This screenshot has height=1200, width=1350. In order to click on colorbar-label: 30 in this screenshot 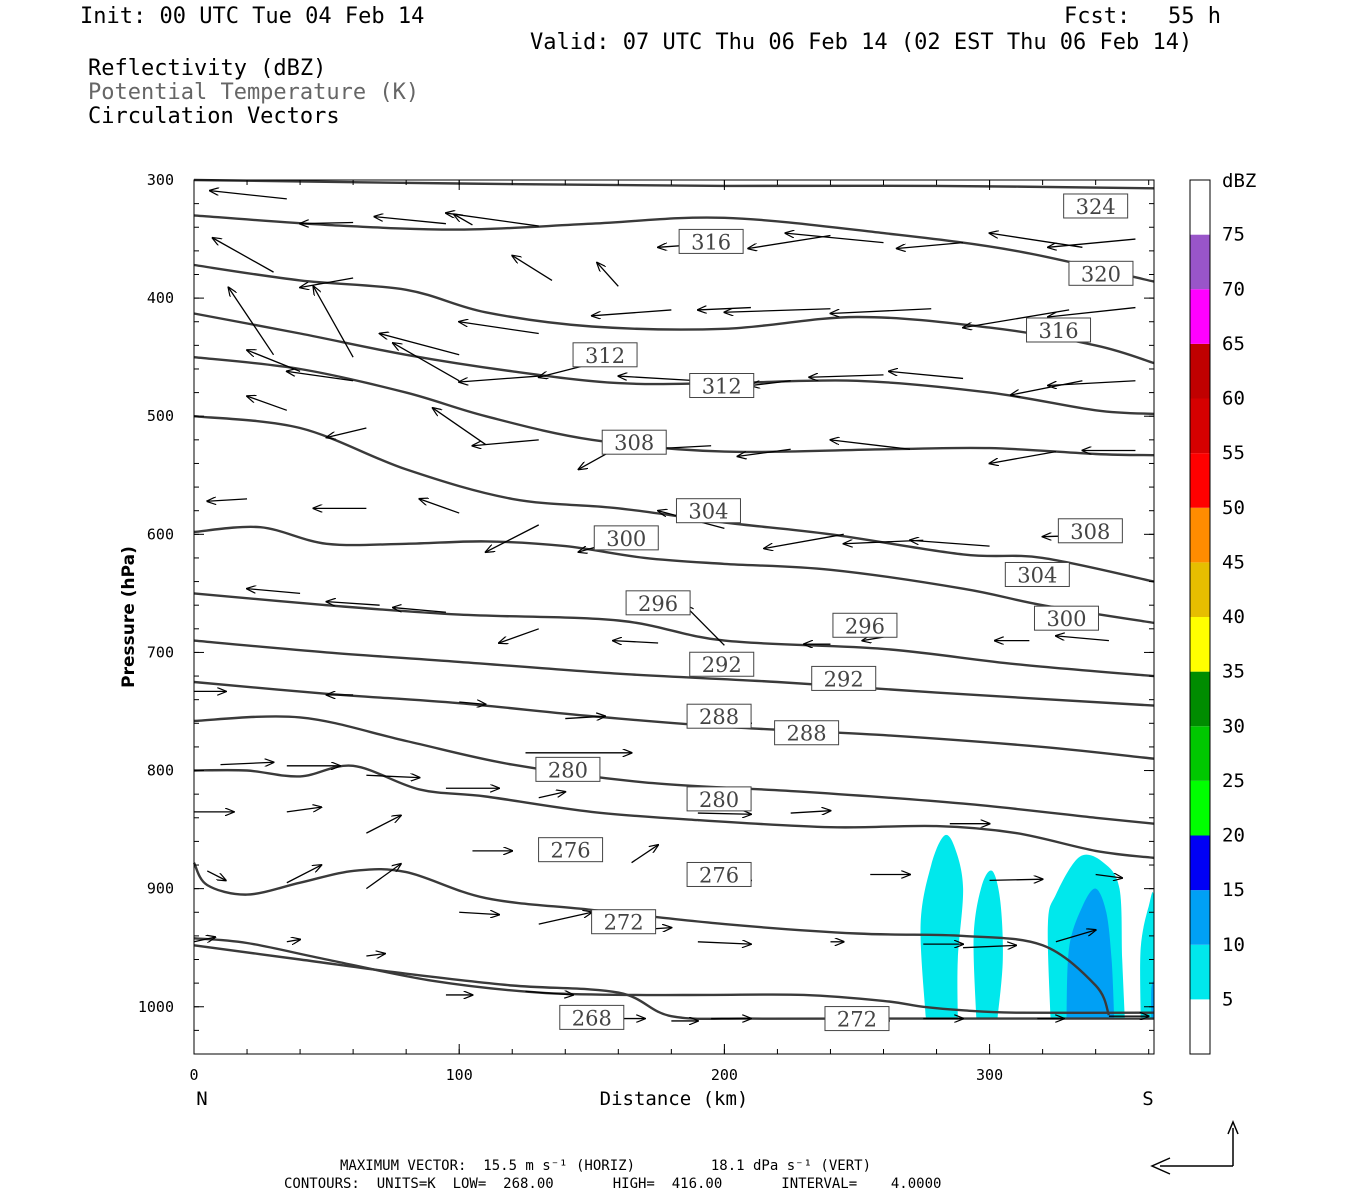, I will do `click(1233, 726)`.